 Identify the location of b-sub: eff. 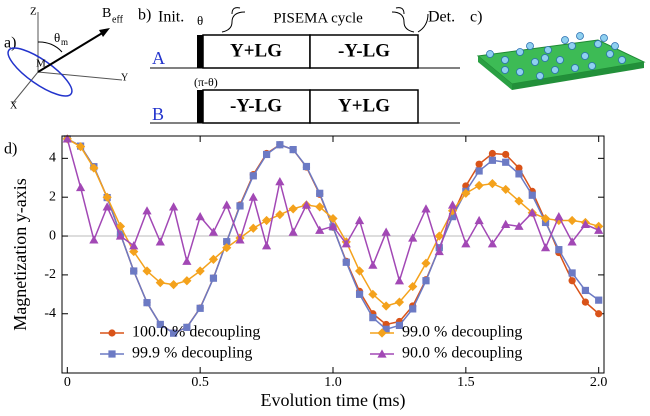
(118, 19).